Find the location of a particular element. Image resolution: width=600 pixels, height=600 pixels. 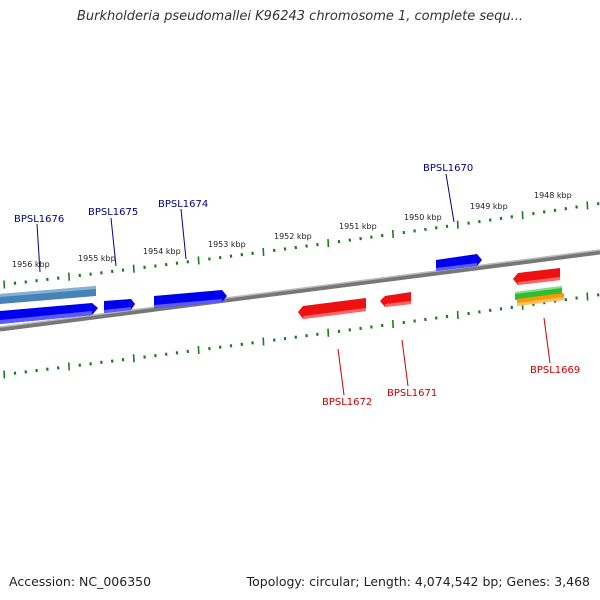

ruler-label: 1950 kbp is located at coordinates (423, 217).